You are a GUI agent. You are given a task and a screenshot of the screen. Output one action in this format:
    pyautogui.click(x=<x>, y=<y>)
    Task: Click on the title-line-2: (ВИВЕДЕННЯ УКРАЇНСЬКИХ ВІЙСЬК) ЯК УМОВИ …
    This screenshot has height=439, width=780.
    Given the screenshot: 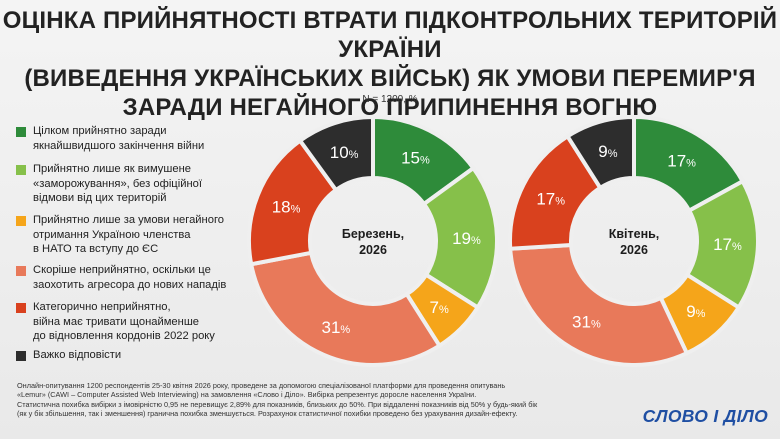 What is the action you would take?
    pyautogui.click(x=390, y=78)
    